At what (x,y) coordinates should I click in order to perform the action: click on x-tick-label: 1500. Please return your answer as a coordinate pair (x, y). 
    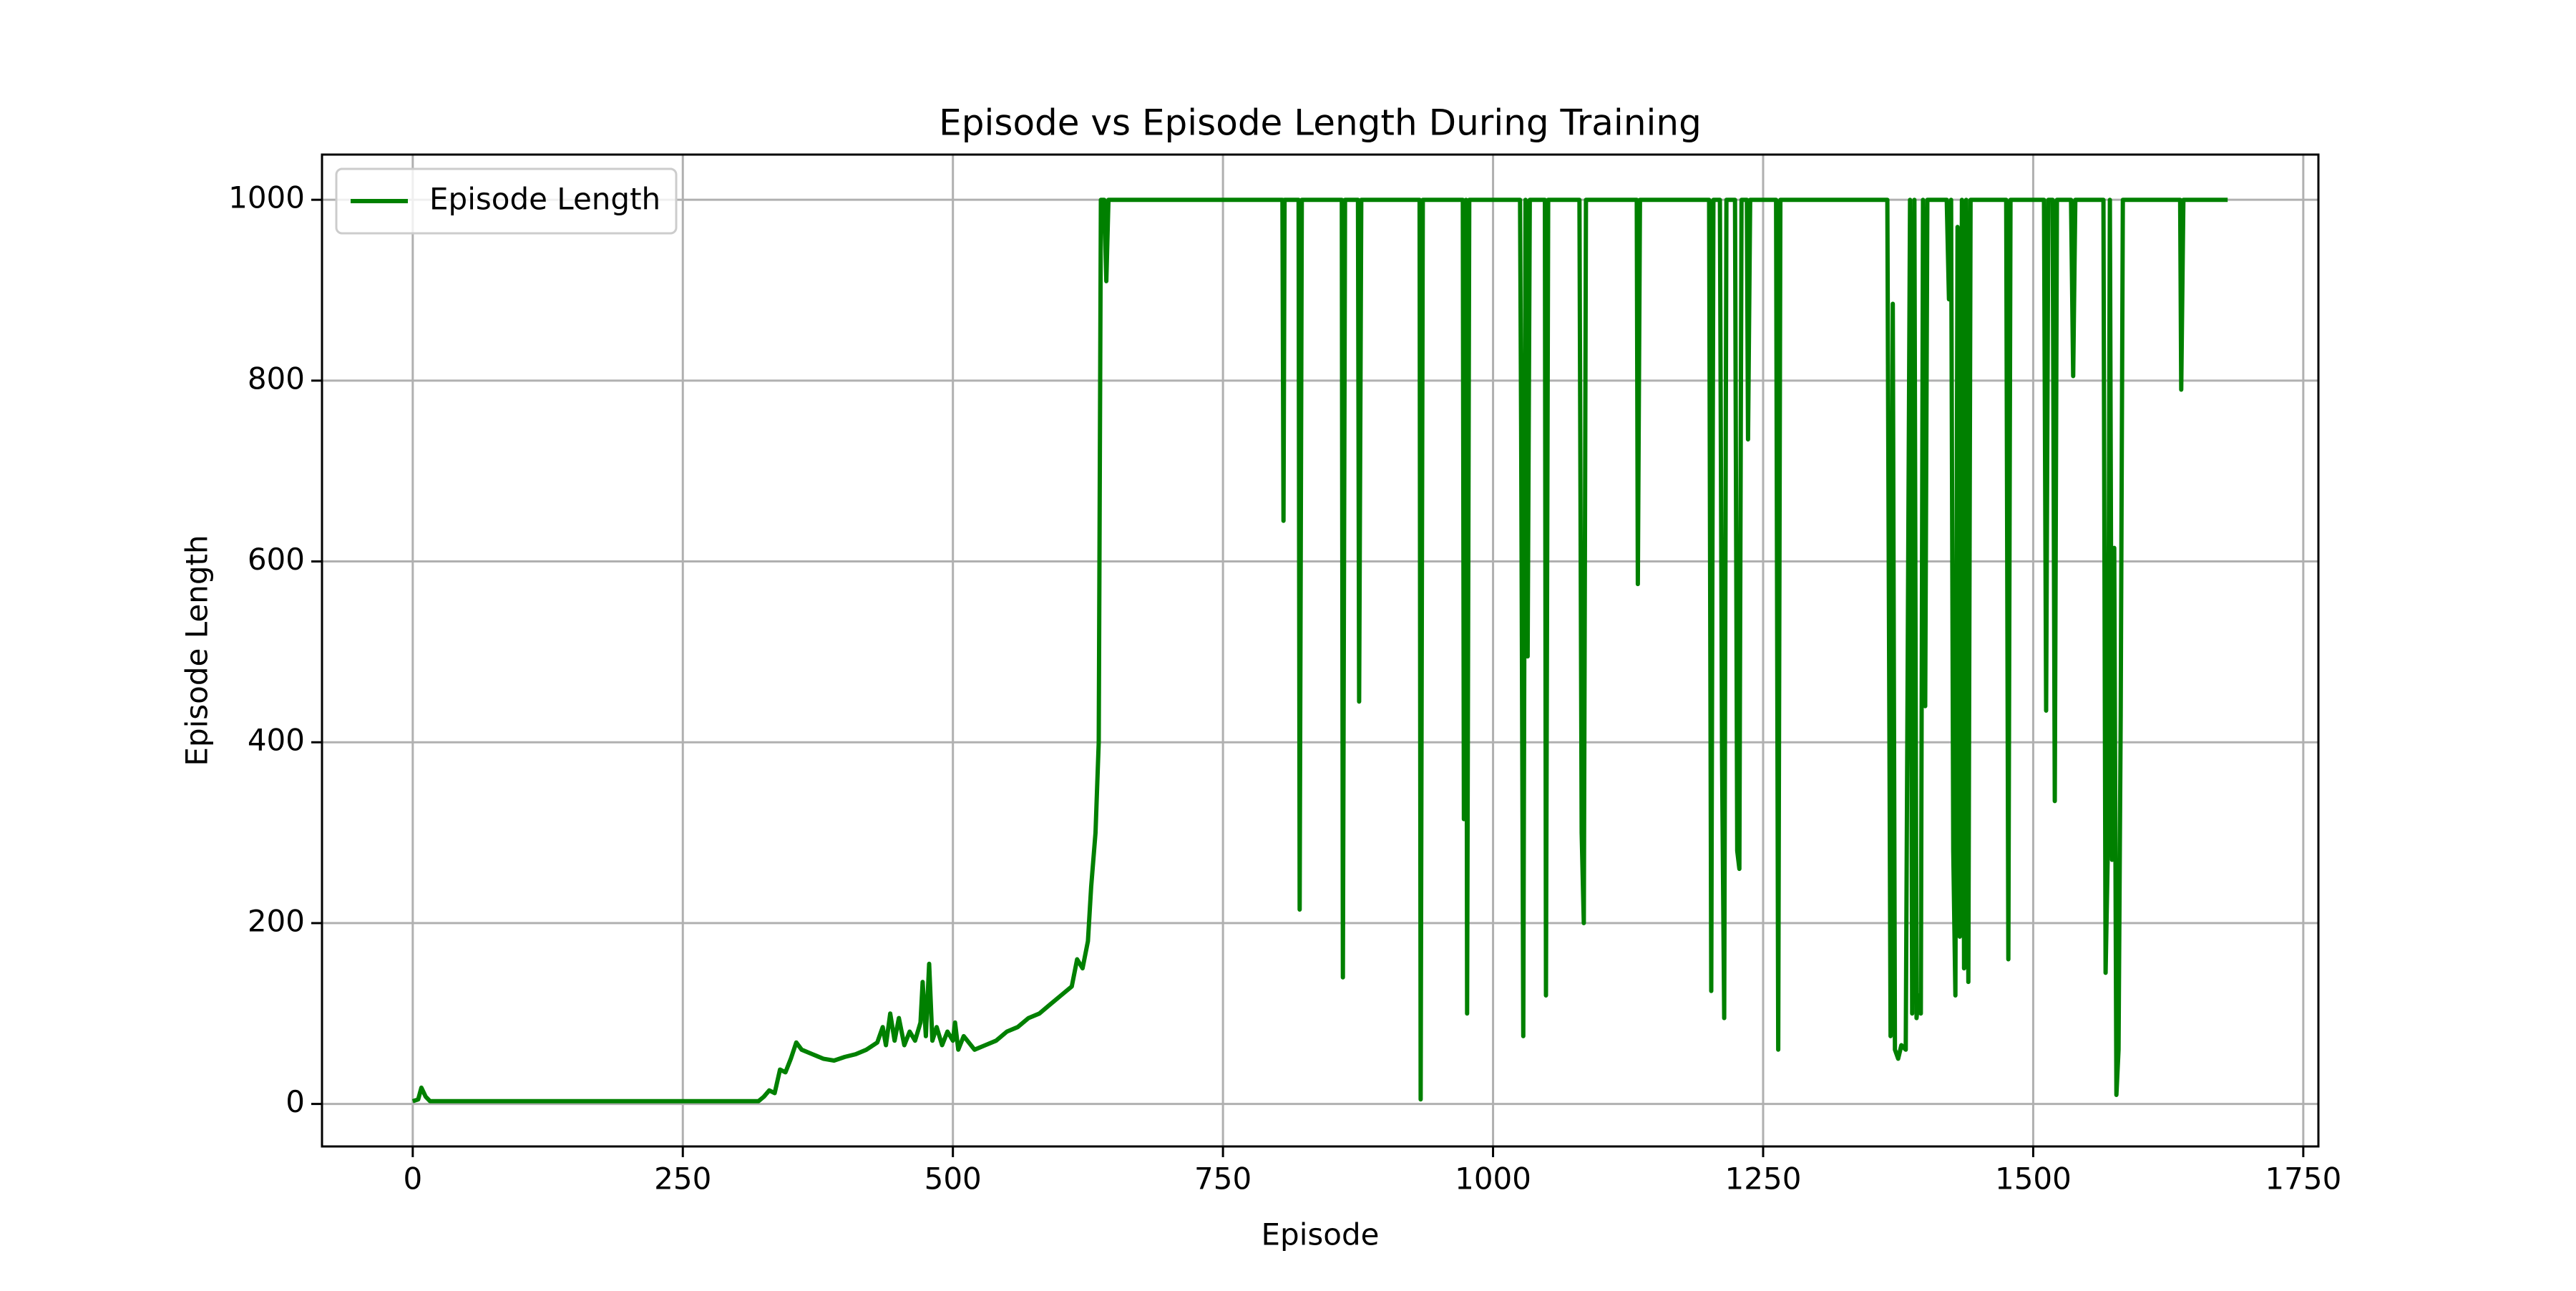
    Looking at the image, I should click on (2033, 1179).